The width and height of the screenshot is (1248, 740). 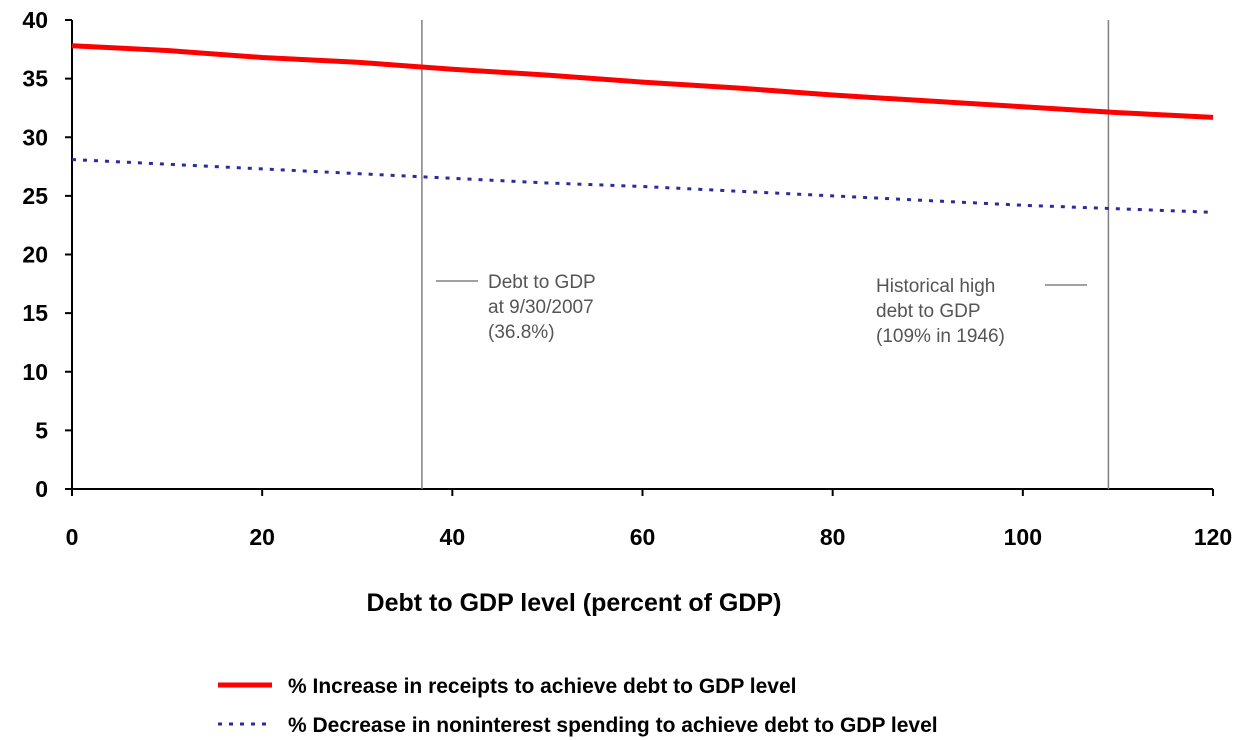 What do you see at coordinates (643, 537) in the screenshot?
I see `x-tick-label: 60` at bounding box center [643, 537].